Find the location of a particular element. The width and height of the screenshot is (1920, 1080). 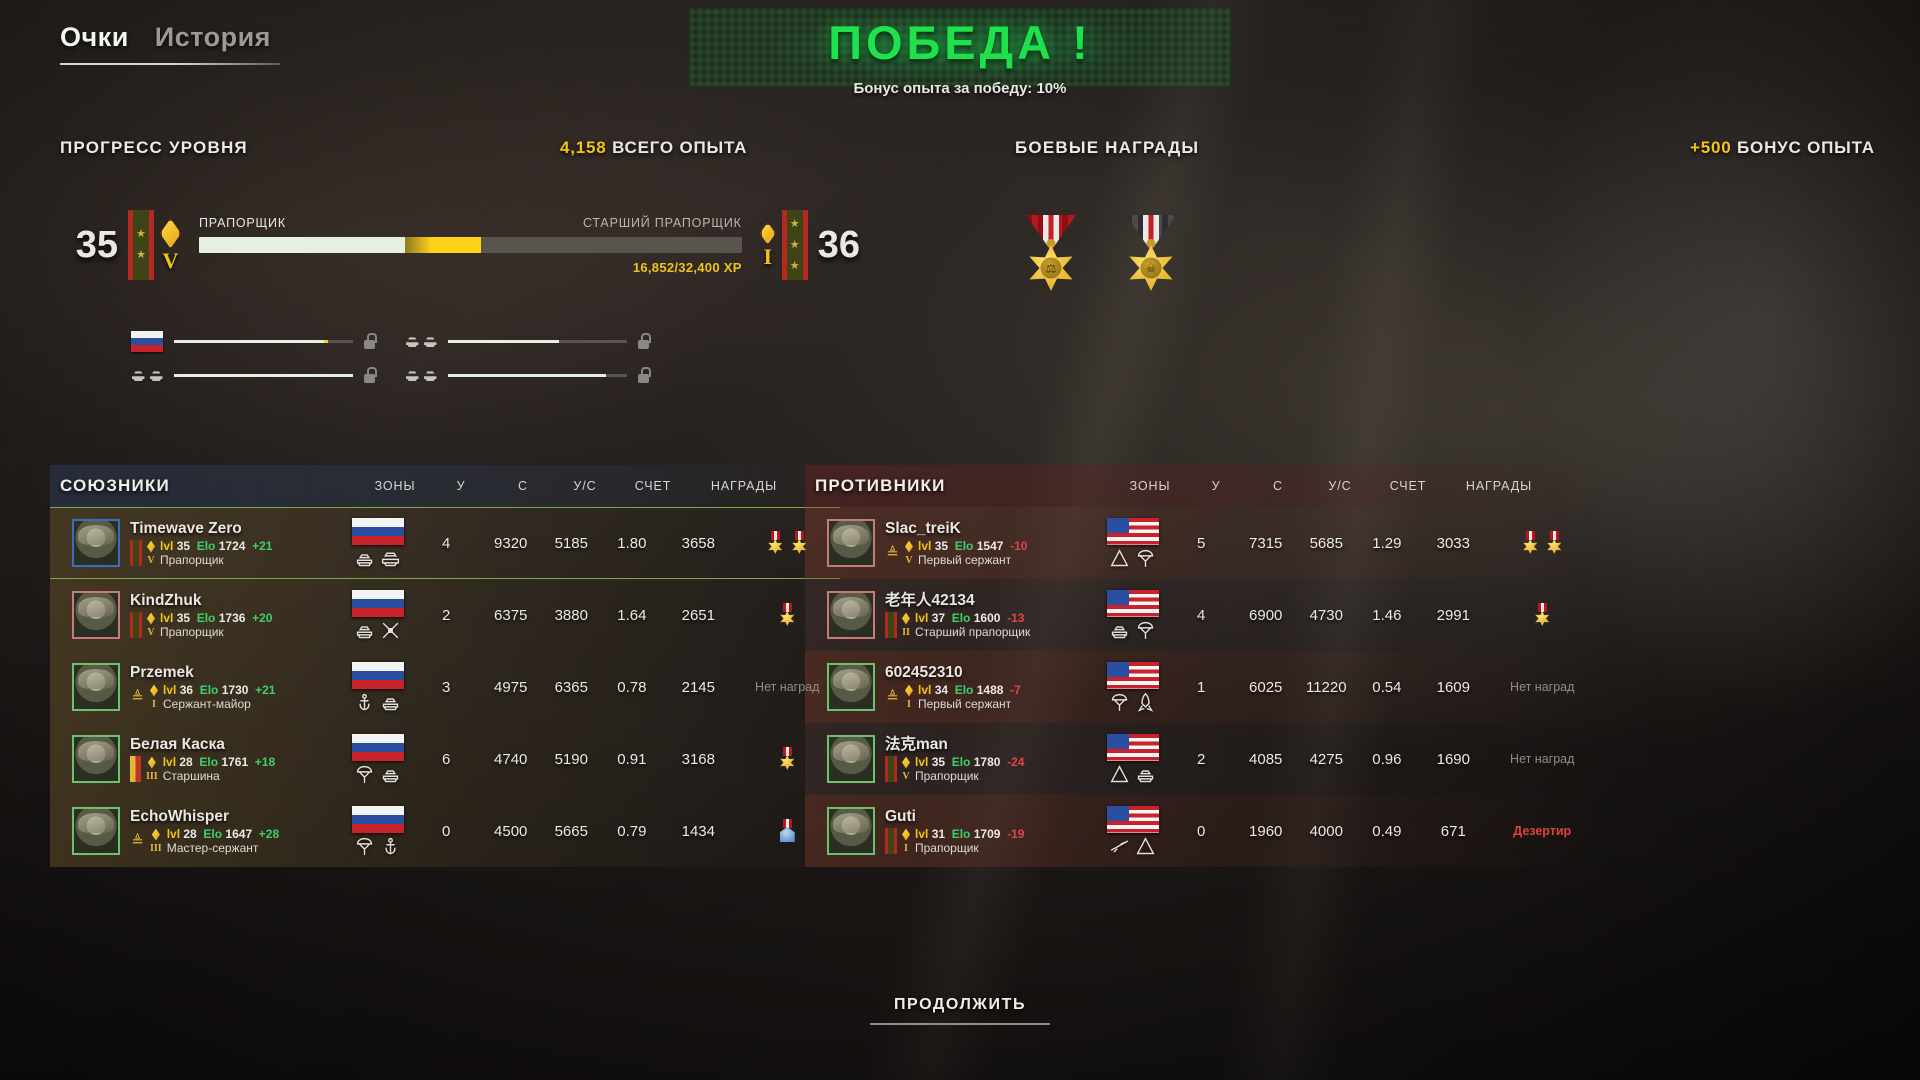

nation-cell is located at coordinates (378, 543).